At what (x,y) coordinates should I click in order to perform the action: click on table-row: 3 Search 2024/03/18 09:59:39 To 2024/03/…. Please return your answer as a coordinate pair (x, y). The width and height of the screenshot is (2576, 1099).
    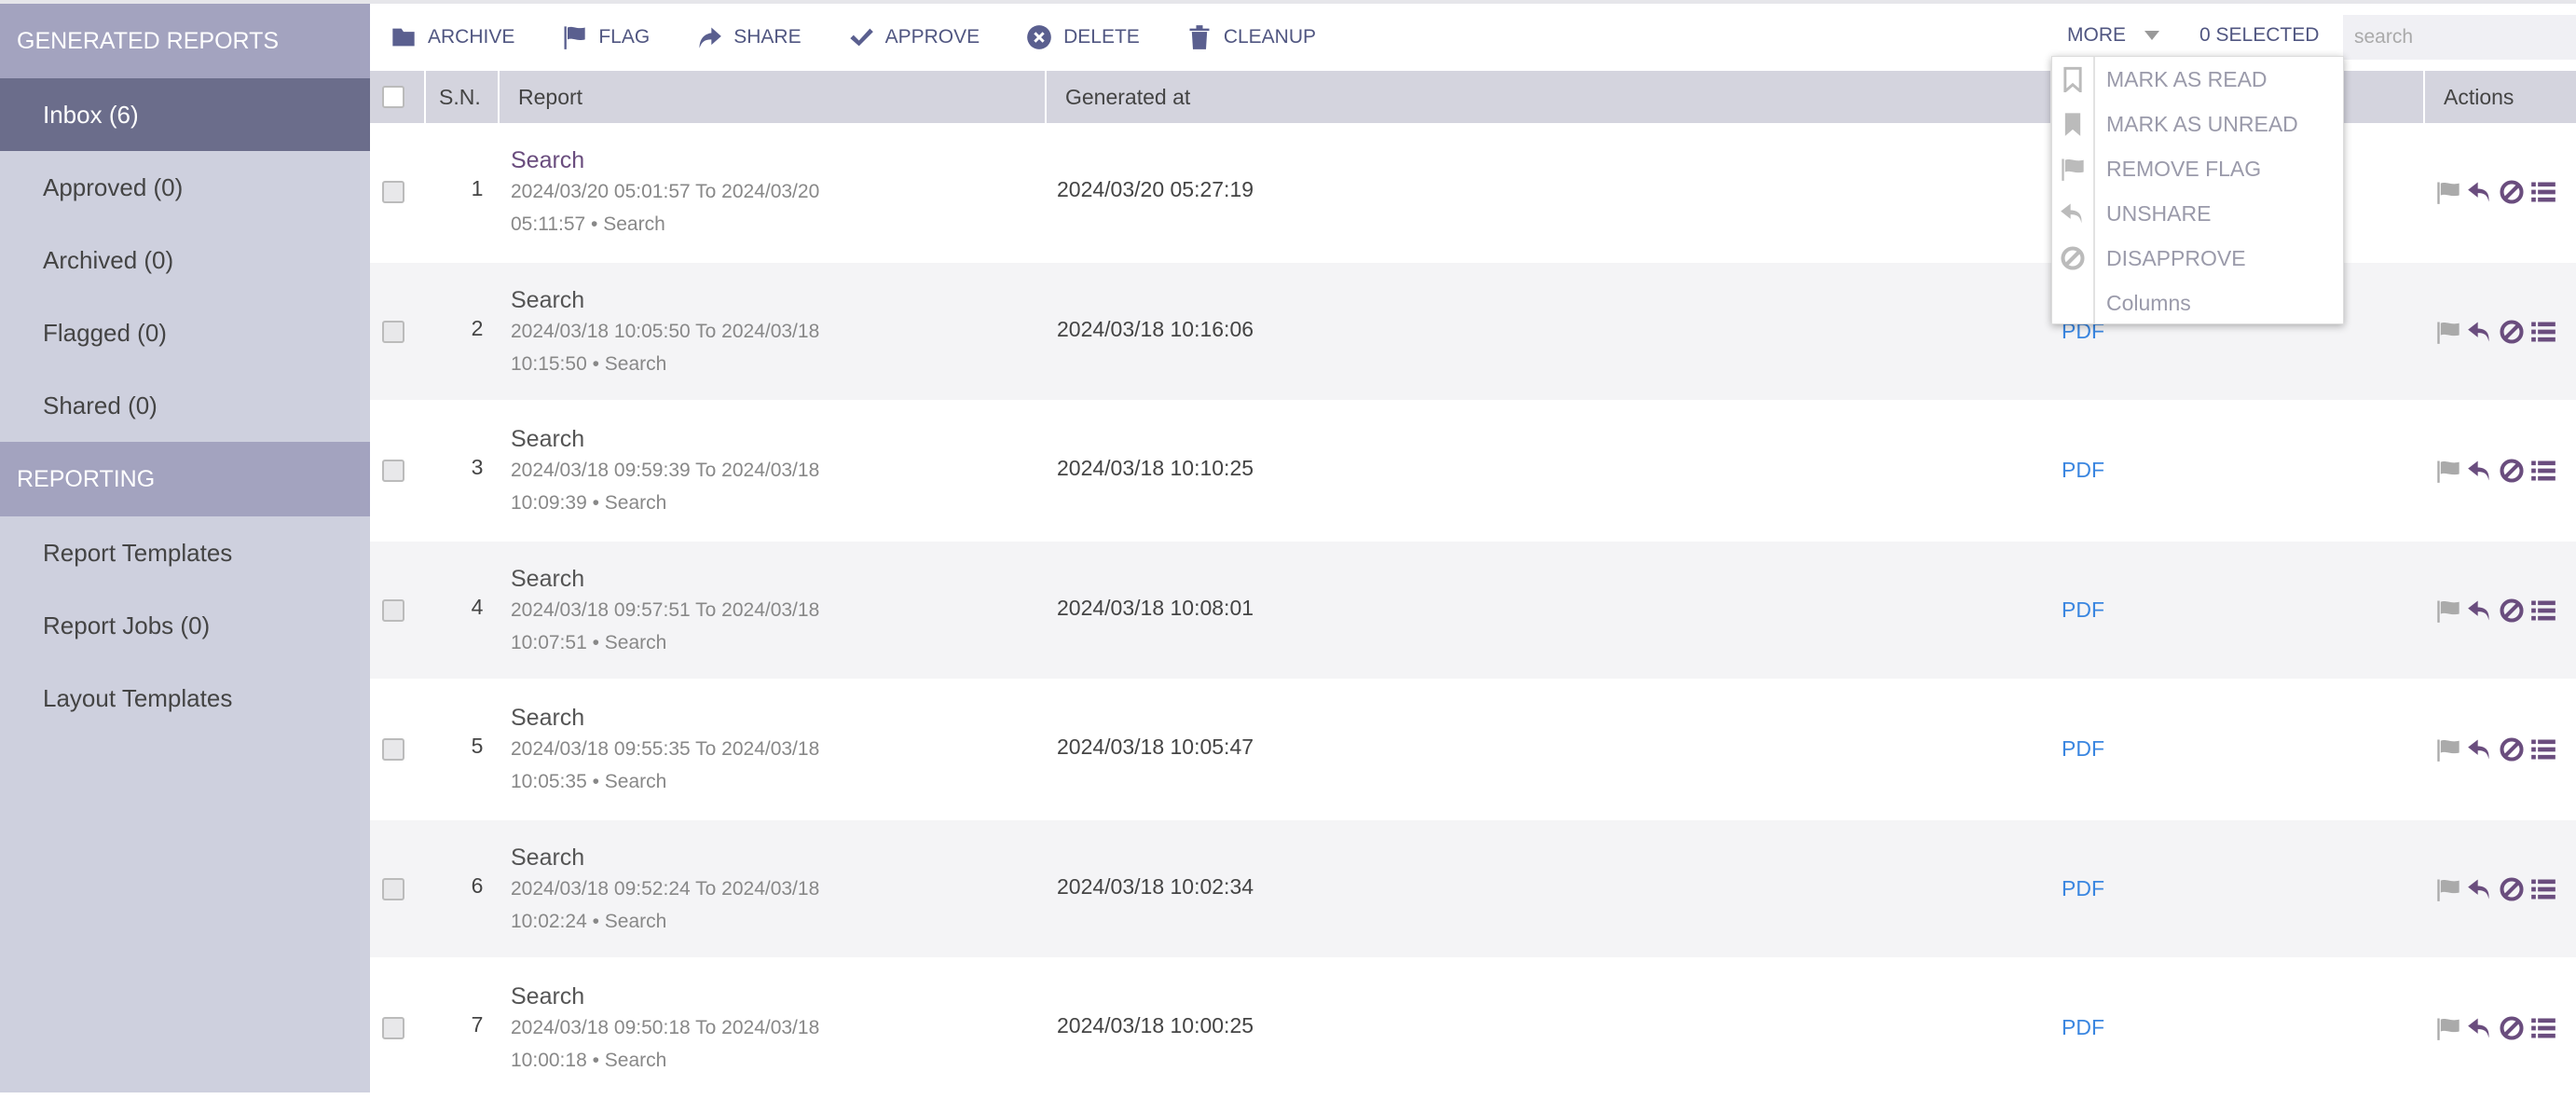
    Looking at the image, I should click on (1473, 472).